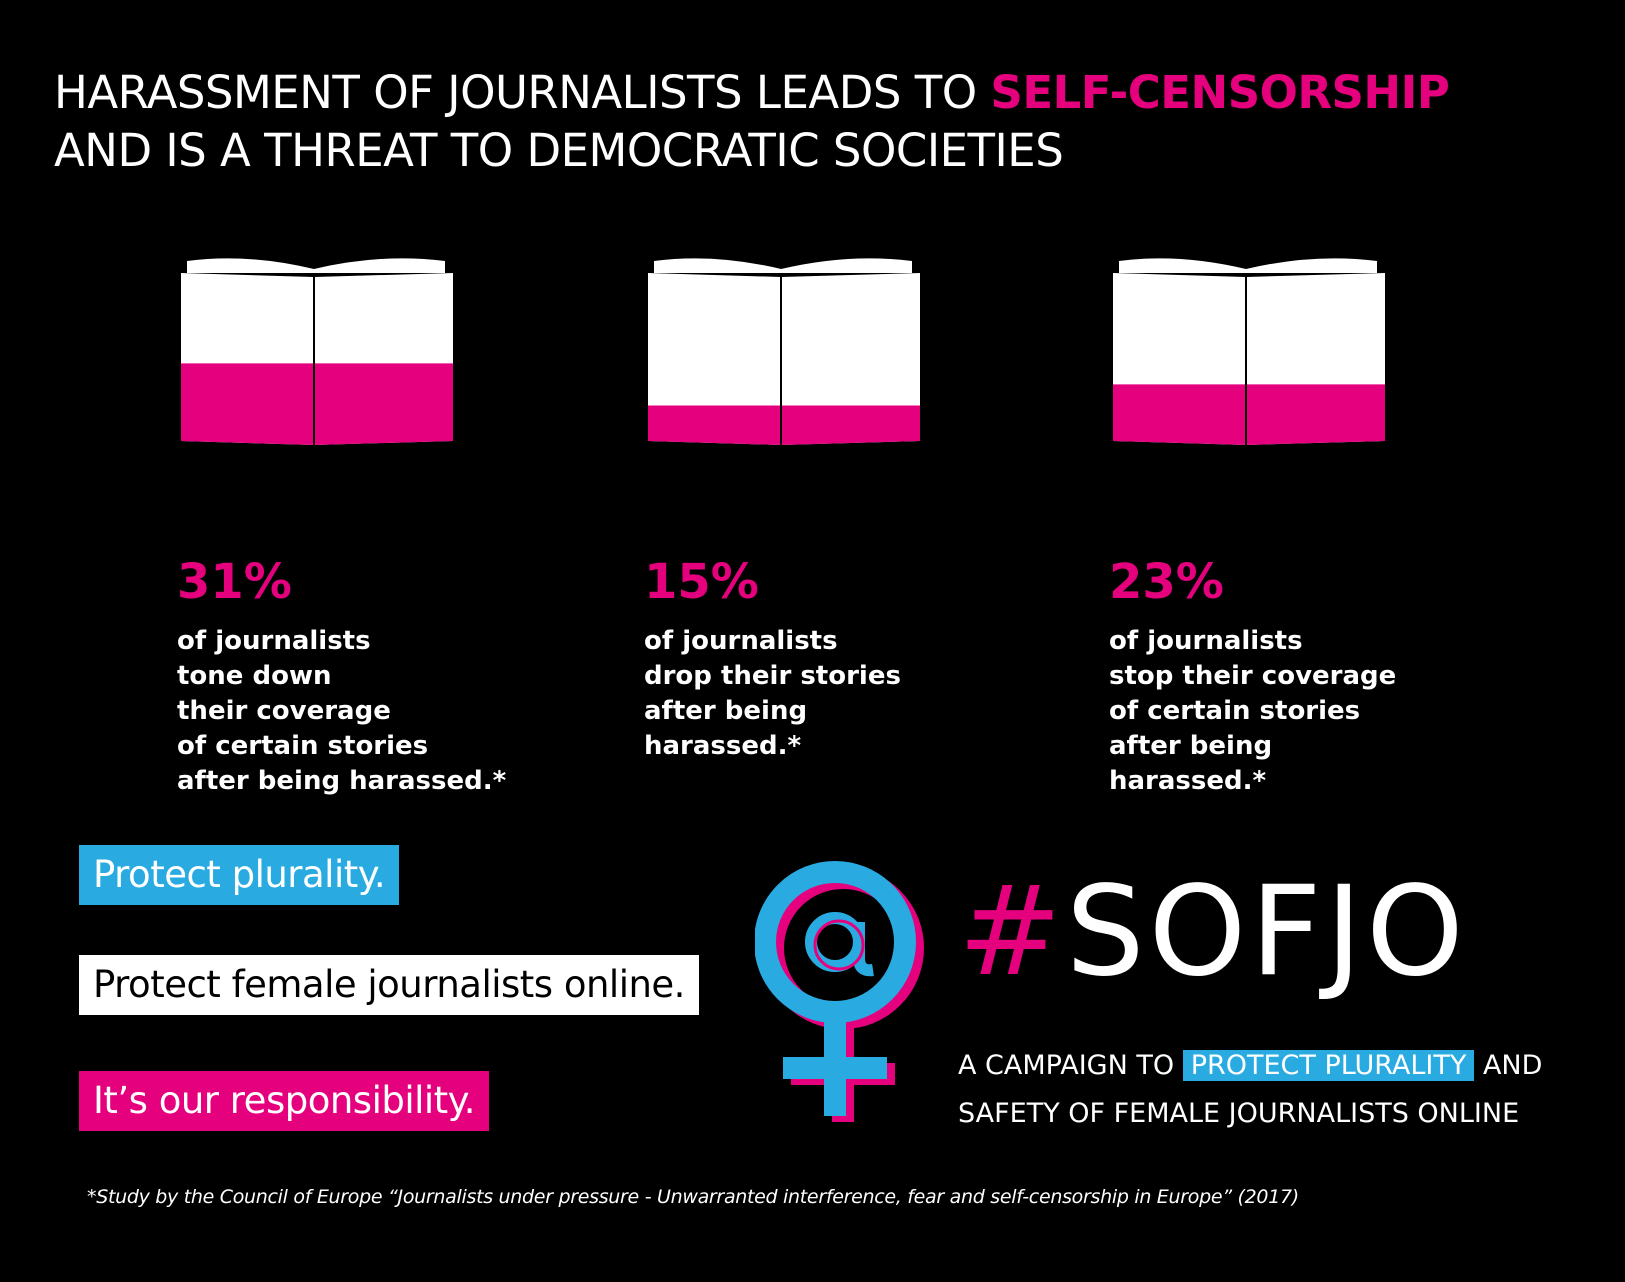 This screenshot has height=1282, width=1625. Describe the element at coordinates (234, 582) in the screenshot. I see `stat-percent: 31%` at that location.